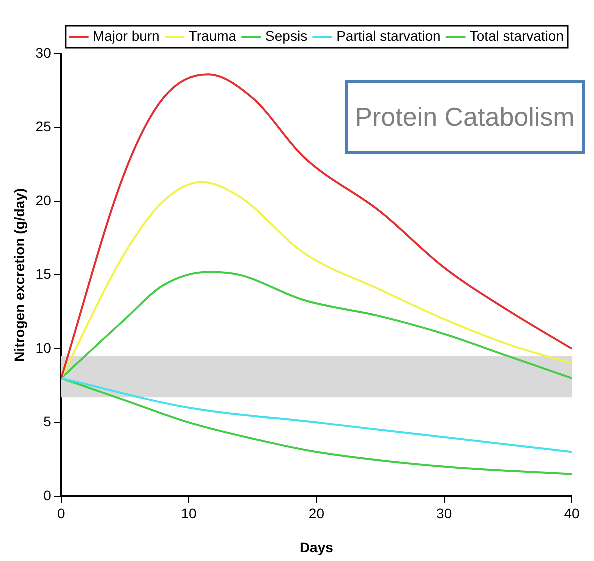 This screenshot has height=561, width=594. What do you see at coordinates (48, 495) in the screenshot?
I see `y-tick-label: 0` at bounding box center [48, 495].